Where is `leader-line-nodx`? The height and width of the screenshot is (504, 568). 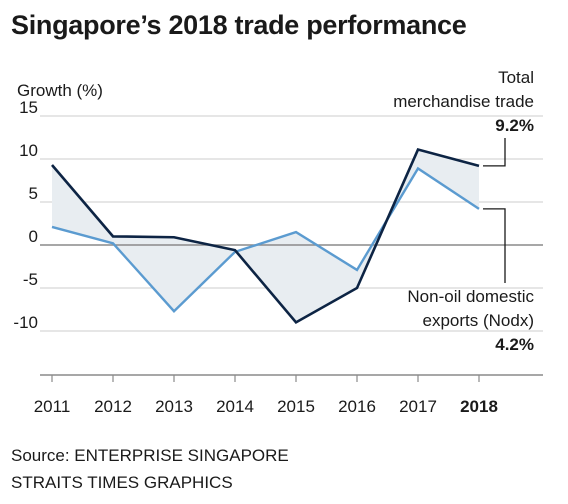 leader-line-nodx is located at coordinates (494, 245).